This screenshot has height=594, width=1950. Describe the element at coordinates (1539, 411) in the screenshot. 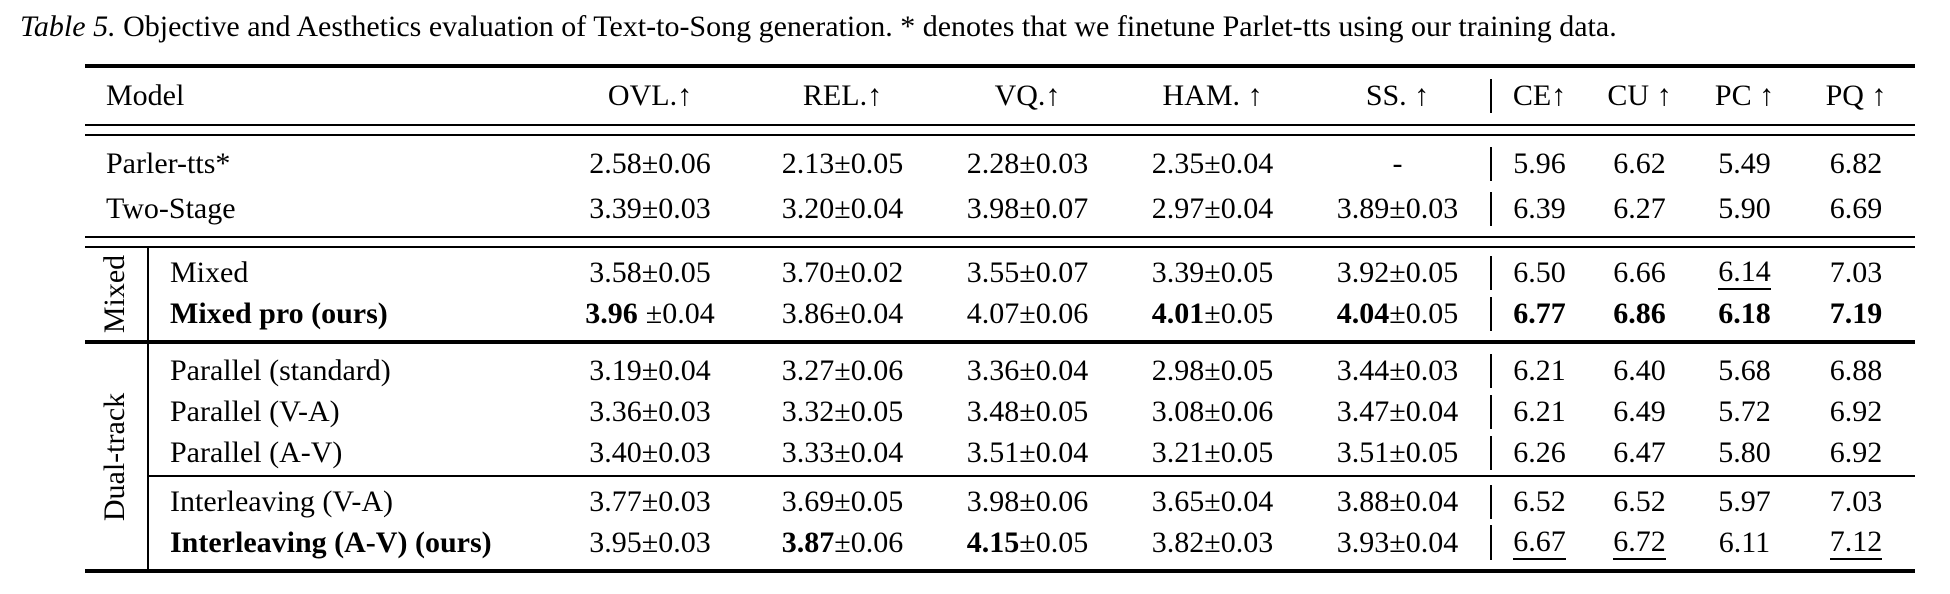

I see `aesthetic-value: 6.21` at that location.